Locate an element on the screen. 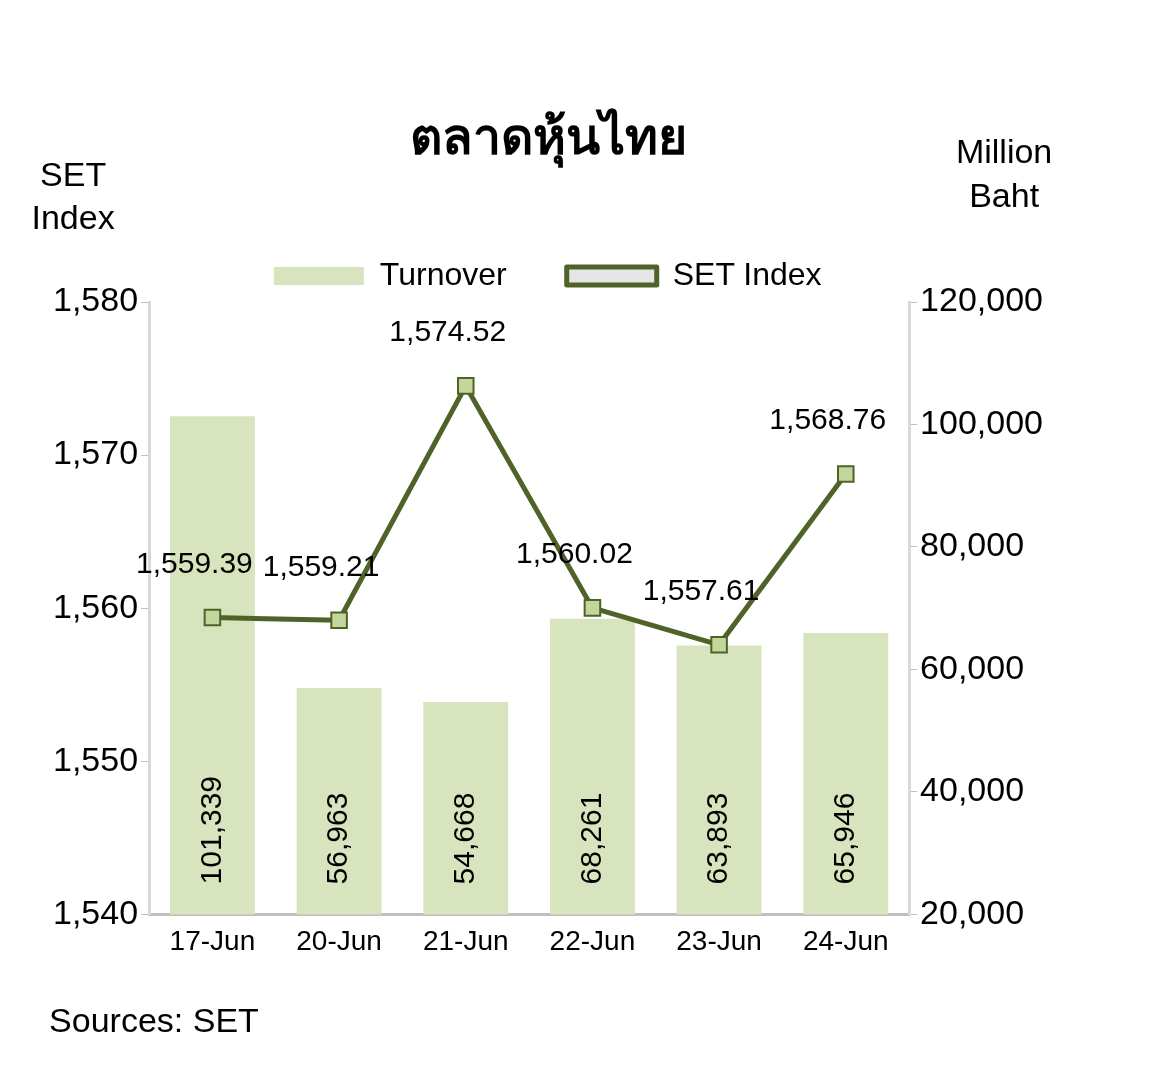  data-label: 1,559.39 is located at coordinates (194, 562).